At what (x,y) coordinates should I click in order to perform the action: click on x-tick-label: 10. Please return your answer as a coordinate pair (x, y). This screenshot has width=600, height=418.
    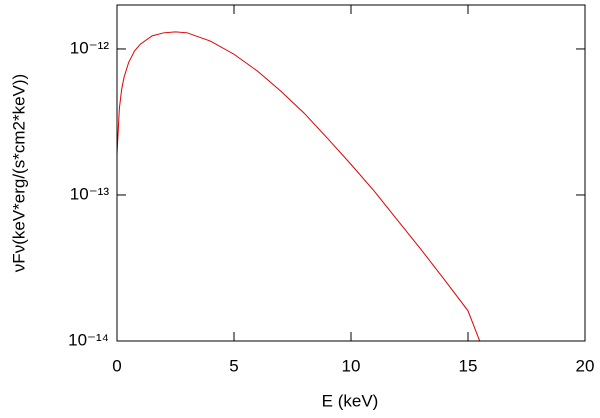
    Looking at the image, I should click on (351, 365).